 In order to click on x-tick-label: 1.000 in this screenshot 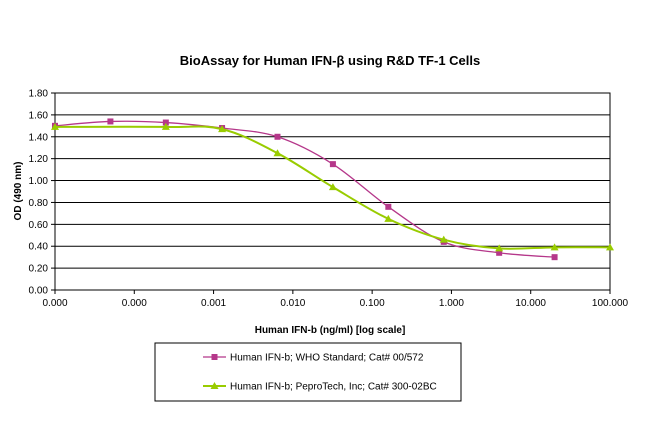, I will do `click(451, 303)`.